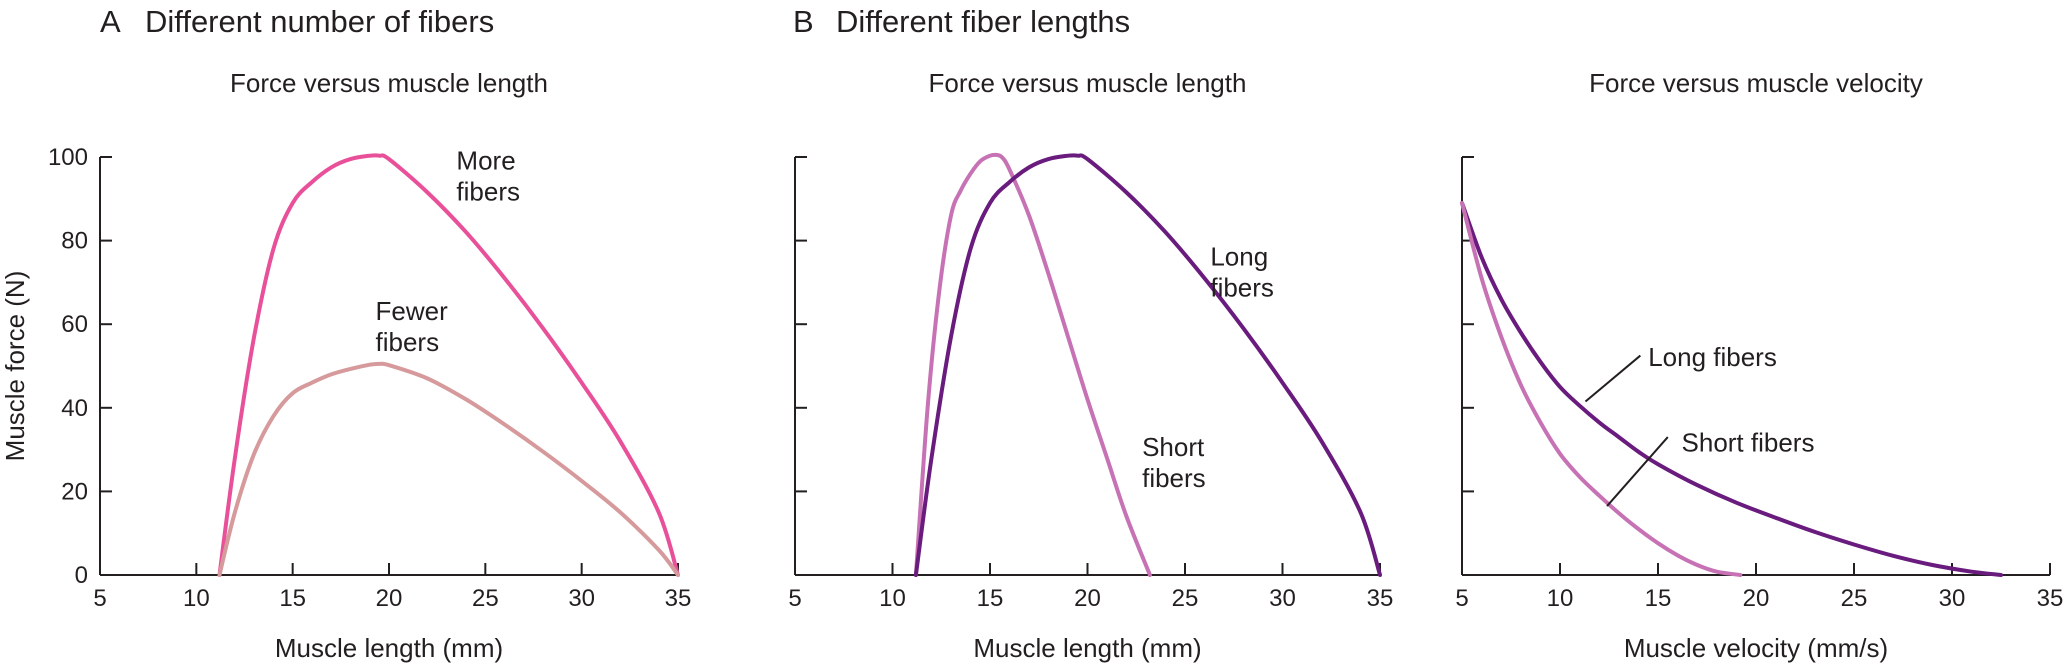  Describe the element at coordinates (74, 408) in the screenshot. I see `y-tick-label: 40` at that location.